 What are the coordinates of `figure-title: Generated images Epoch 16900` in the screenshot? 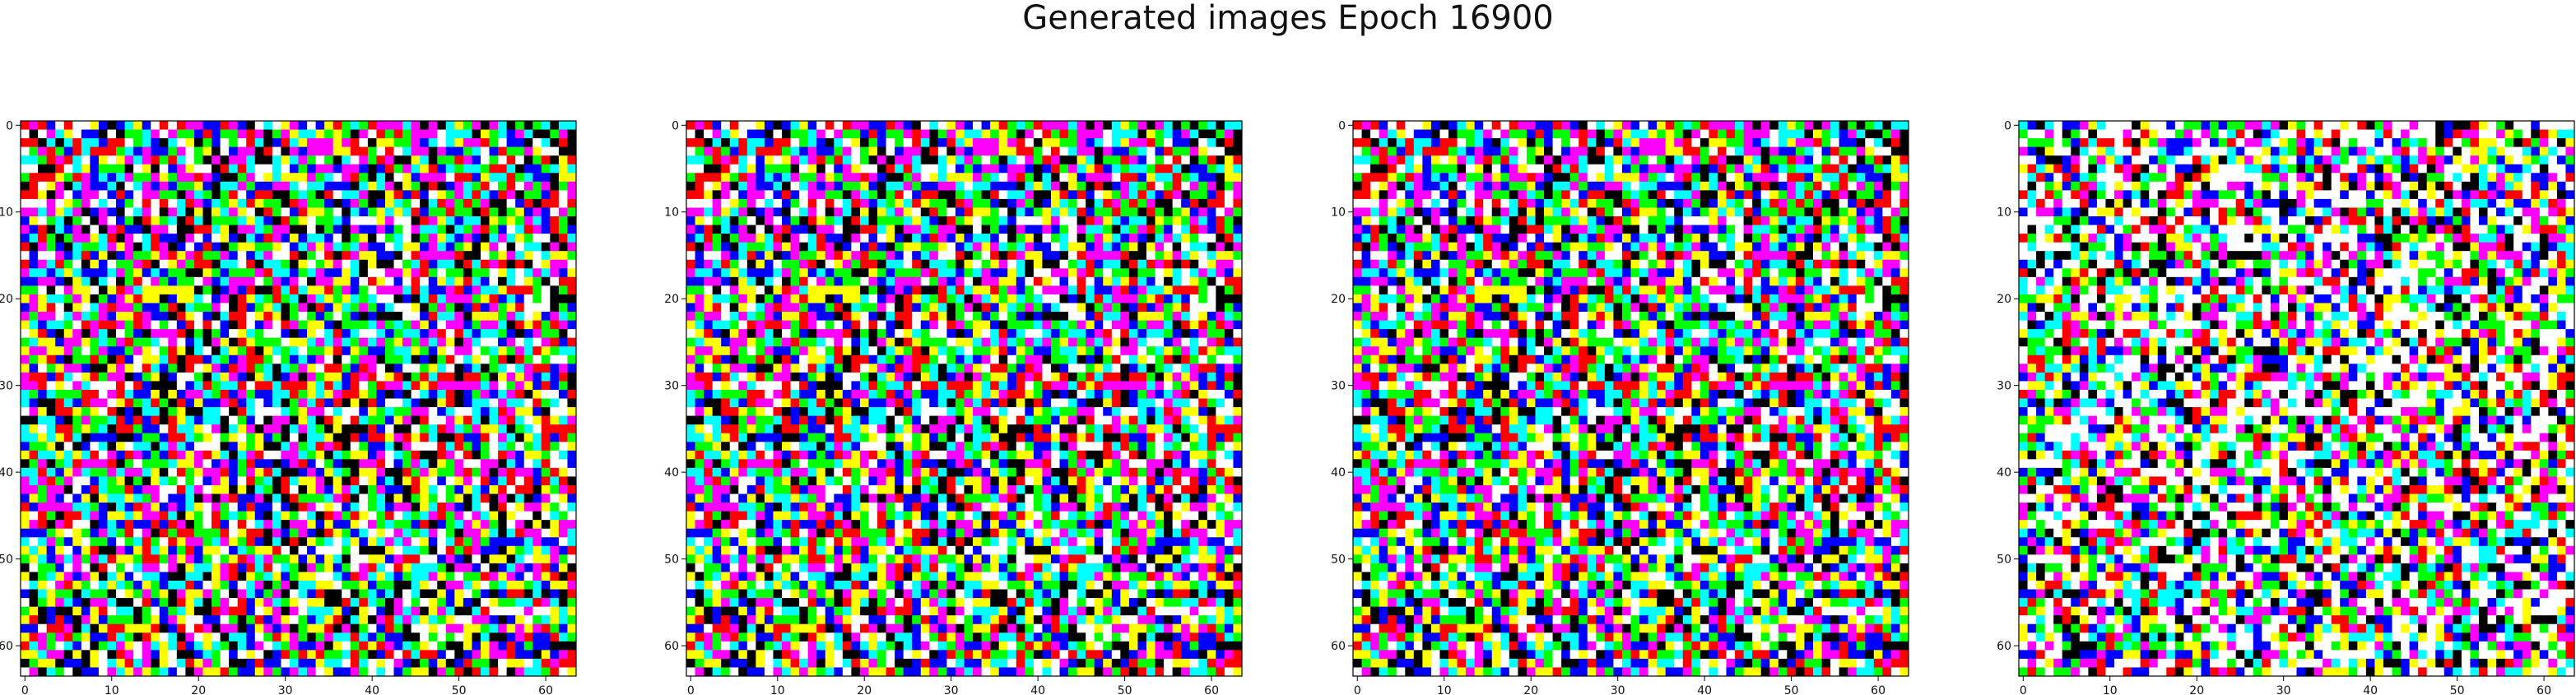 It's located at (1288, 18).